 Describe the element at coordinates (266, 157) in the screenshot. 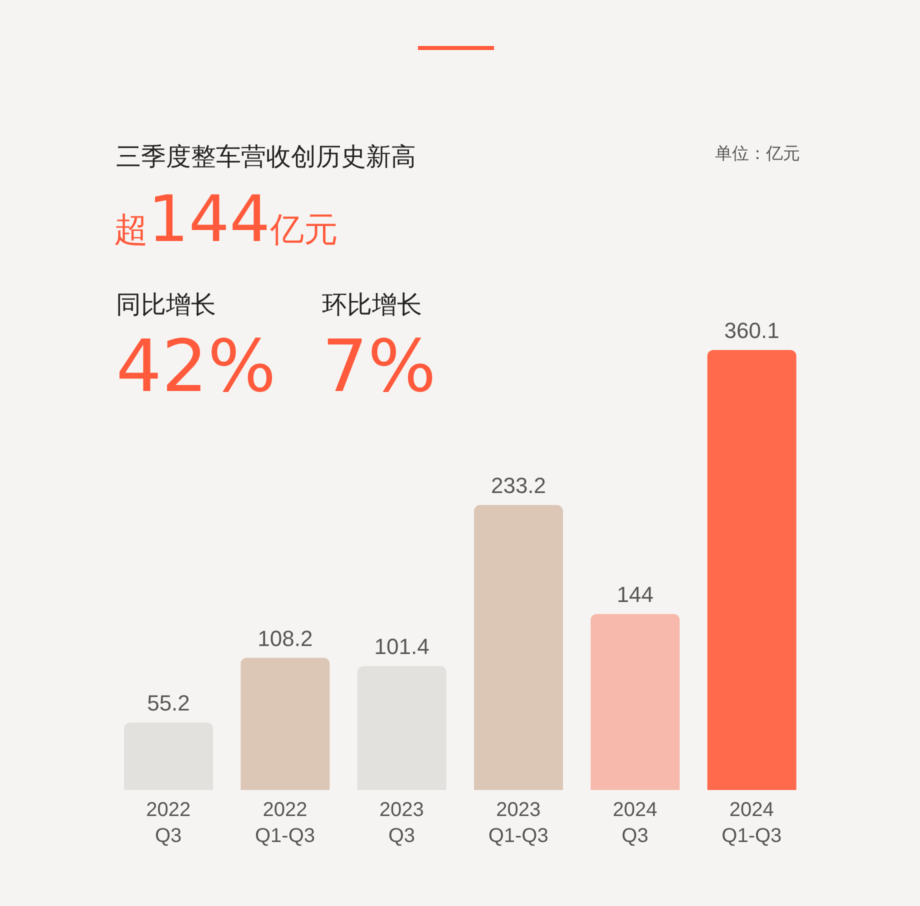

I see `chart-title: 三季度整车营收创历史新高` at that location.